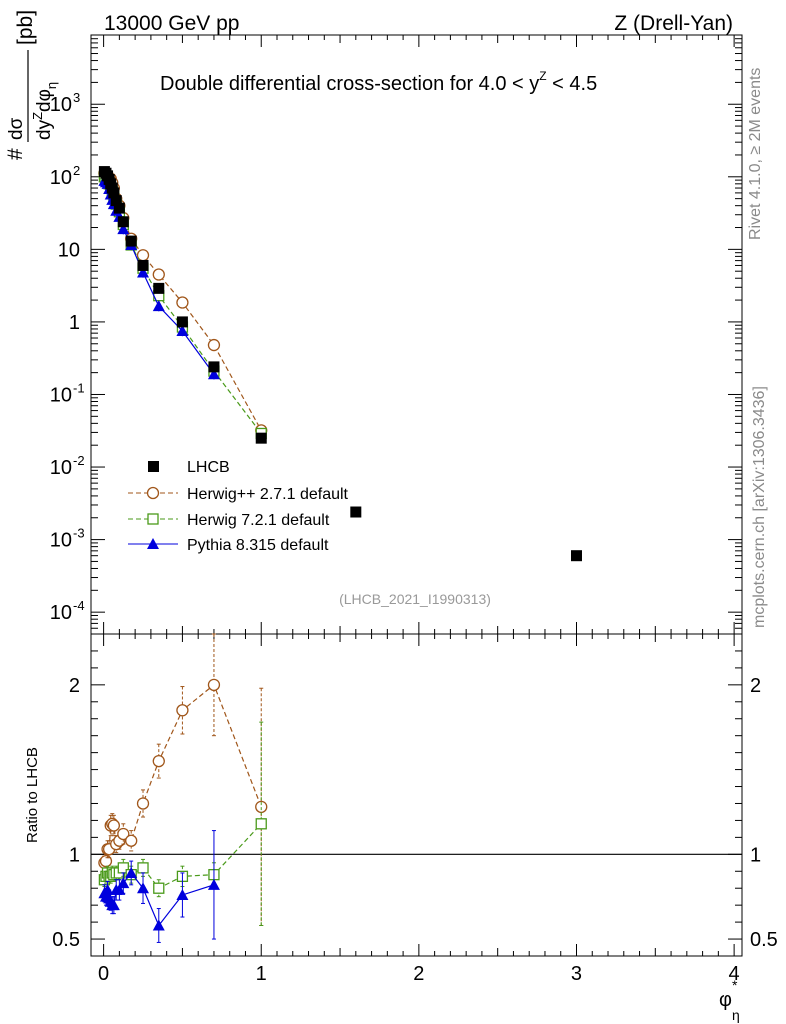 The height and width of the screenshot is (1024, 786). I want to click on mcplots-label: mcplots.cern.ch [arXiv:1306.3436], so click(759, 507).